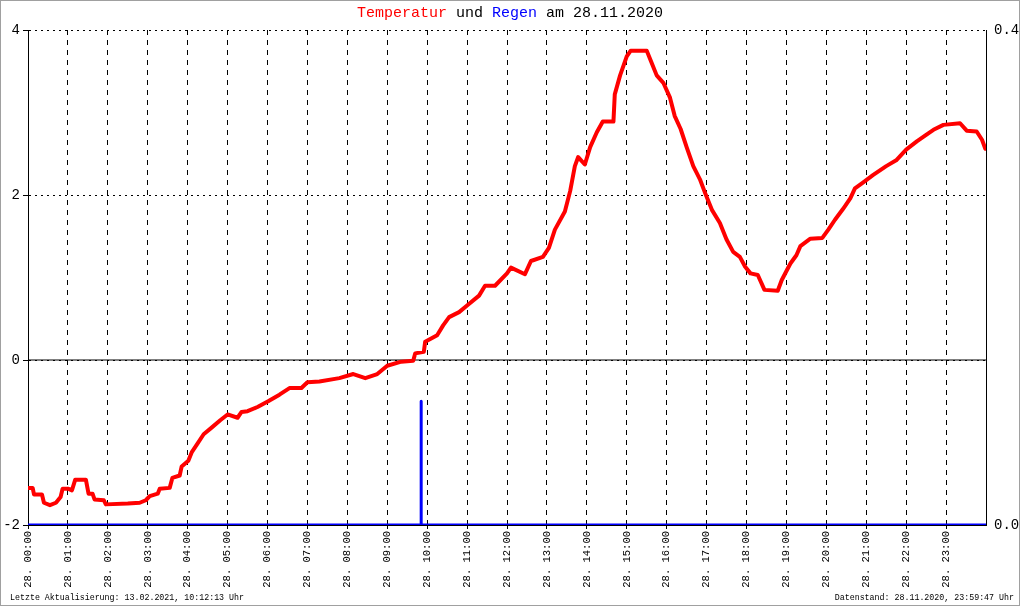  What do you see at coordinates (1007, 524) in the screenshot?
I see `y2-tick-label: 0.0` at bounding box center [1007, 524].